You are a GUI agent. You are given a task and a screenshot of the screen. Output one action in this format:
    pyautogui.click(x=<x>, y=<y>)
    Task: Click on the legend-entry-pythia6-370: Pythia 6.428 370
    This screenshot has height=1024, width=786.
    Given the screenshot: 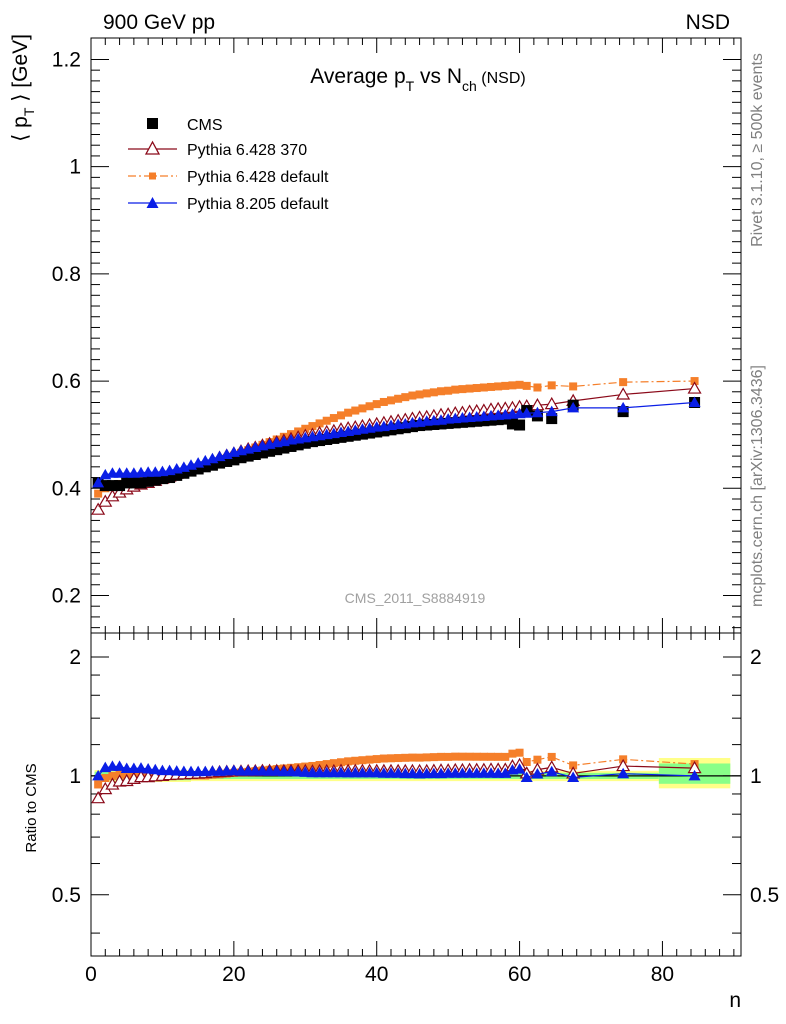 What is the action you would take?
    pyautogui.click(x=217, y=149)
    